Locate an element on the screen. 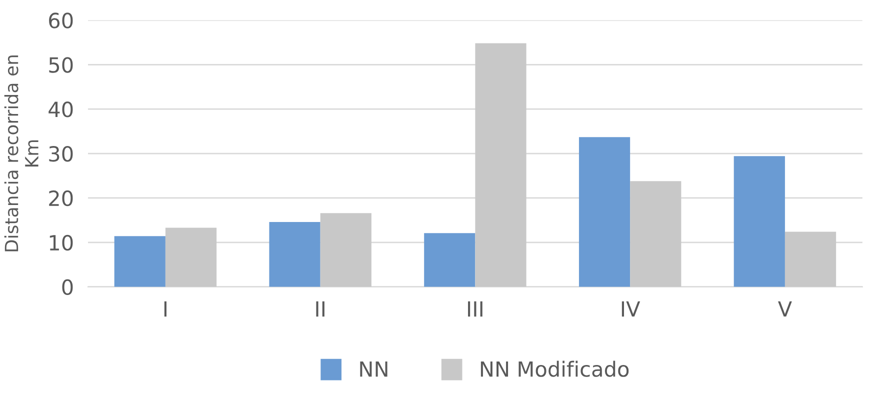 The height and width of the screenshot is (404, 880). x-tick-label: IV is located at coordinates (631, 309).